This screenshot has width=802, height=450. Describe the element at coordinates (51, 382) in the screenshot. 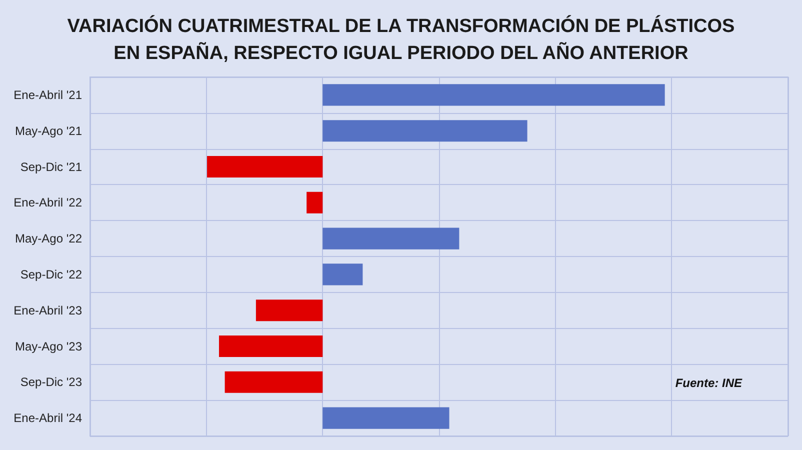

I see `y-tick-label: Sep-Dic '23` at that location.